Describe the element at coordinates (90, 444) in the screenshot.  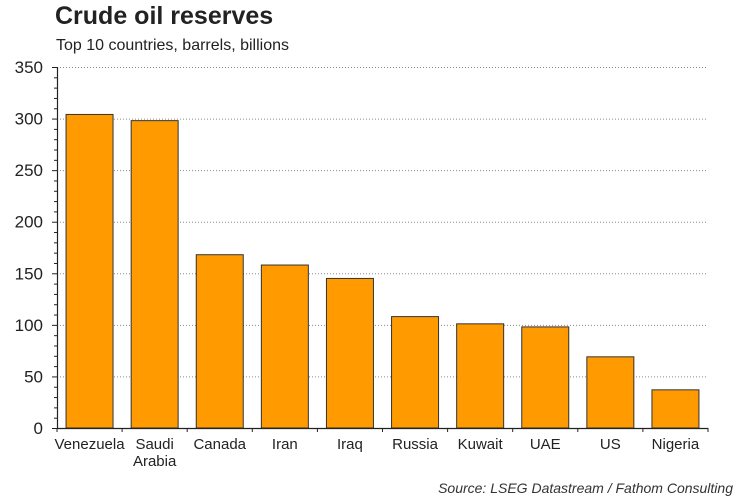
I see `x-tick-label: Venezuela` at that location.